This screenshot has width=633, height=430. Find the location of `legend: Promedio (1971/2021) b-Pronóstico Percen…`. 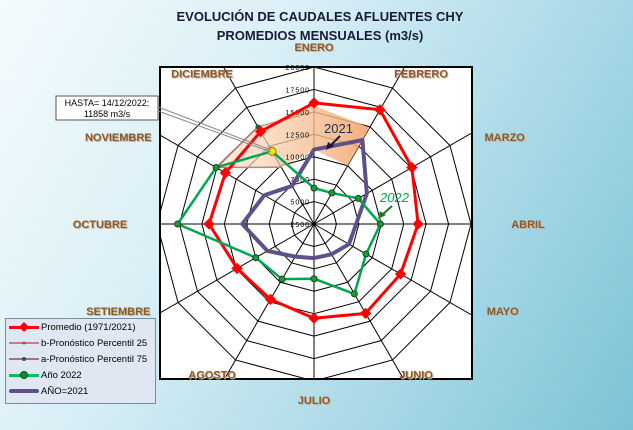

legend: Promedio (1971/2021) b-Pronóstico Percen… is located at coordinates (80, 361).